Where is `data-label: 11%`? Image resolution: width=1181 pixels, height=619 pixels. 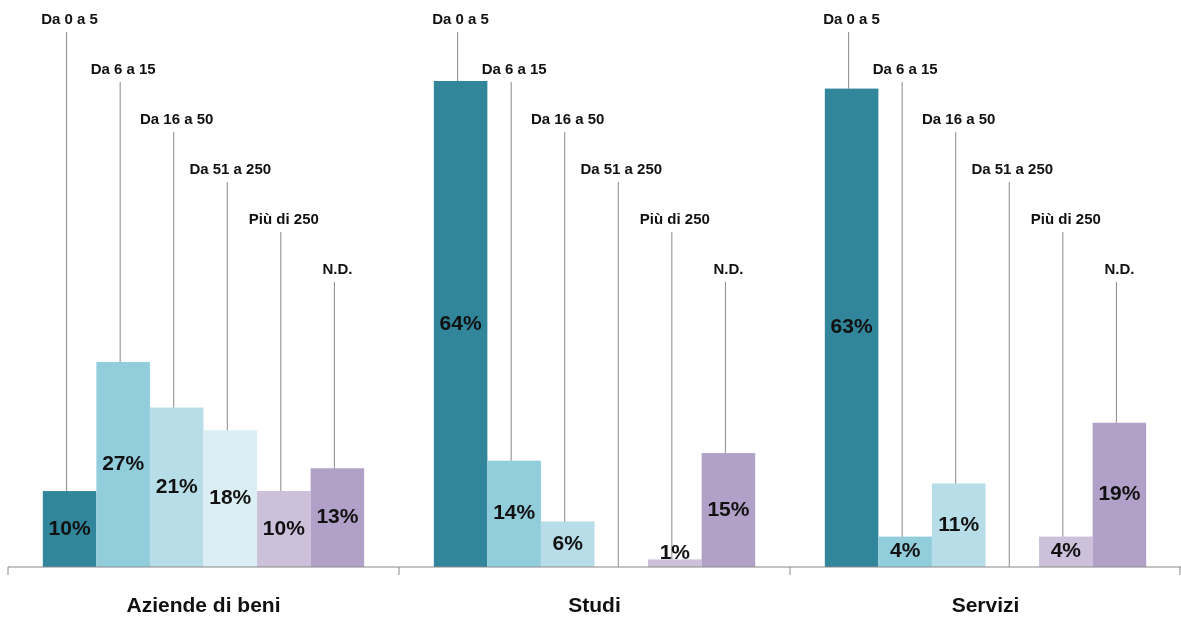
data-label: 11% is located at coordinates (959, 523).